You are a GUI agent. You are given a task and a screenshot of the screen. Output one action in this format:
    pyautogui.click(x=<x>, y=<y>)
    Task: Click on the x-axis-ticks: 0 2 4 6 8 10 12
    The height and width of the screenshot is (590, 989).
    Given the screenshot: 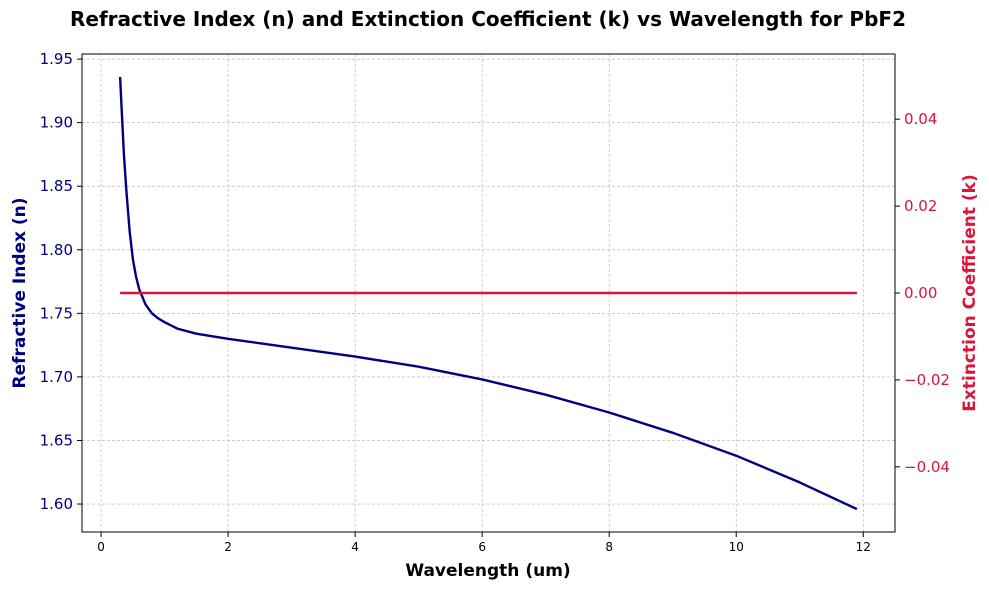 What is the action you would take?
    pyautogui.click(x=484, y=543)
    